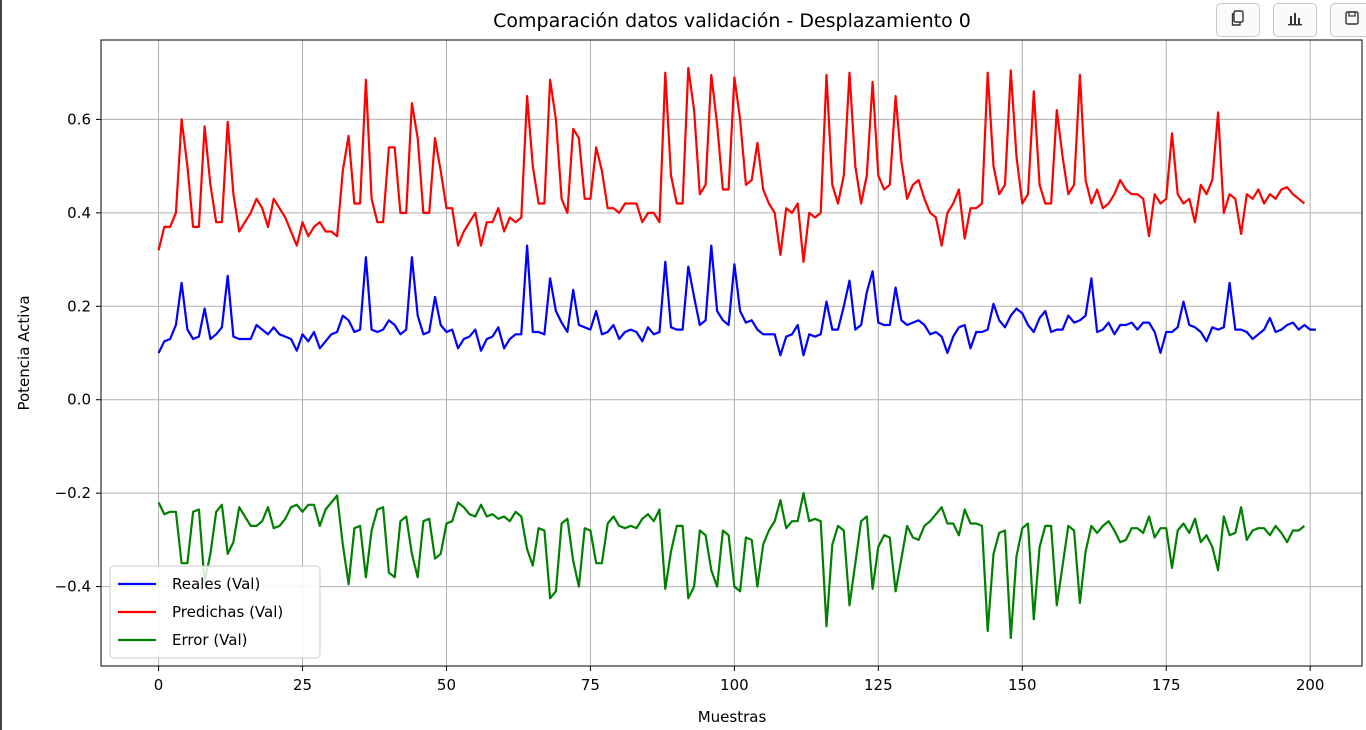  I want to click on y-tick-label: 0.6, so click(79, 119).